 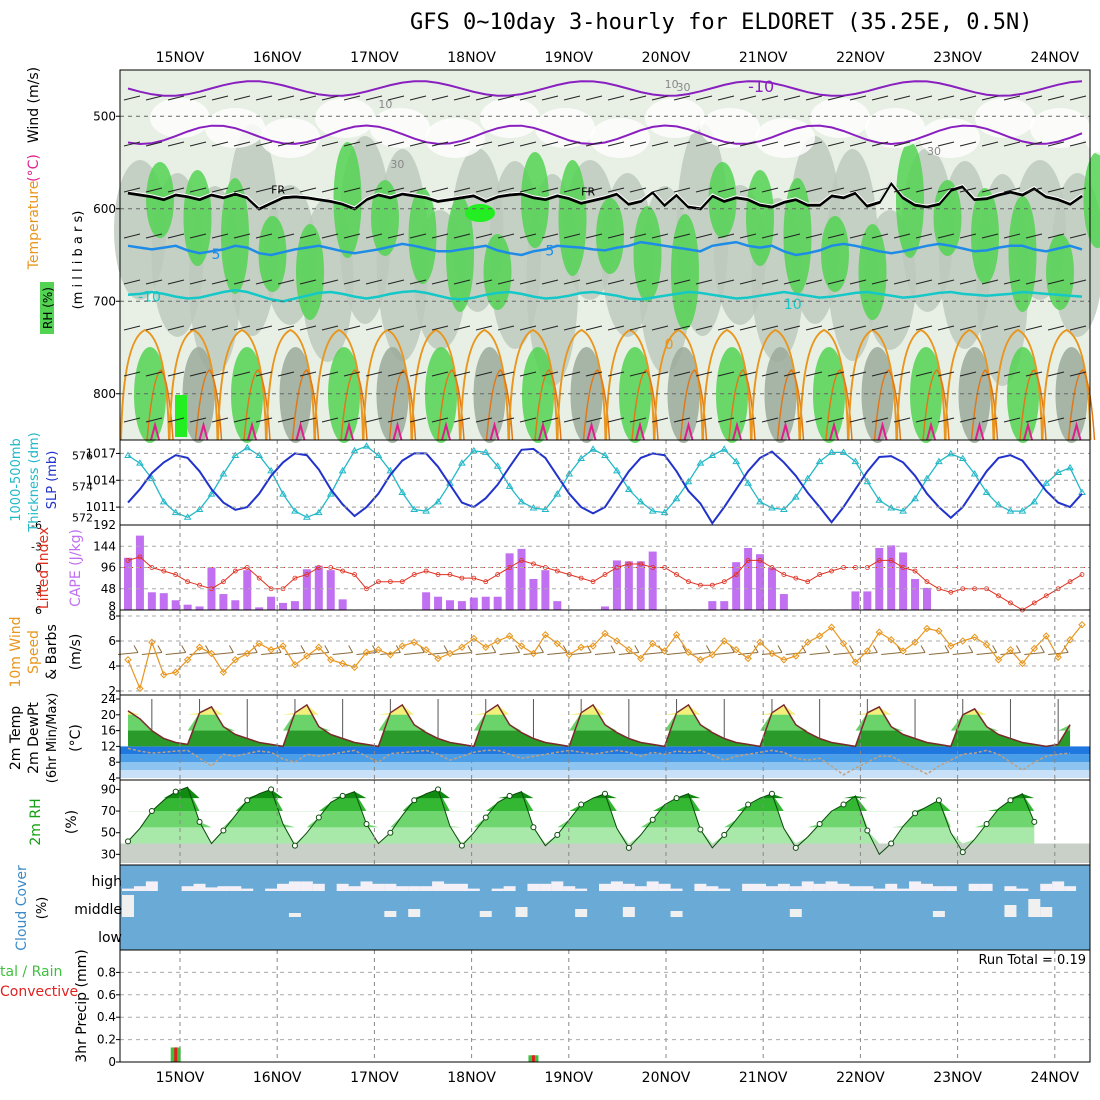 I want to click on contour-label-30: 30, so click(x=934, y=151).